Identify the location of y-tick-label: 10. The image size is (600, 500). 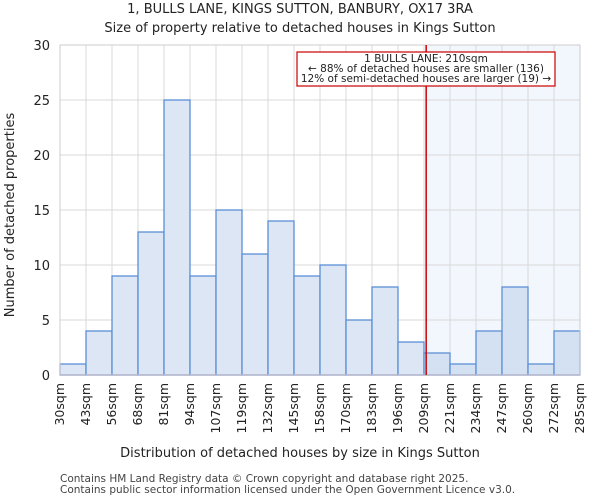
(41, 266).